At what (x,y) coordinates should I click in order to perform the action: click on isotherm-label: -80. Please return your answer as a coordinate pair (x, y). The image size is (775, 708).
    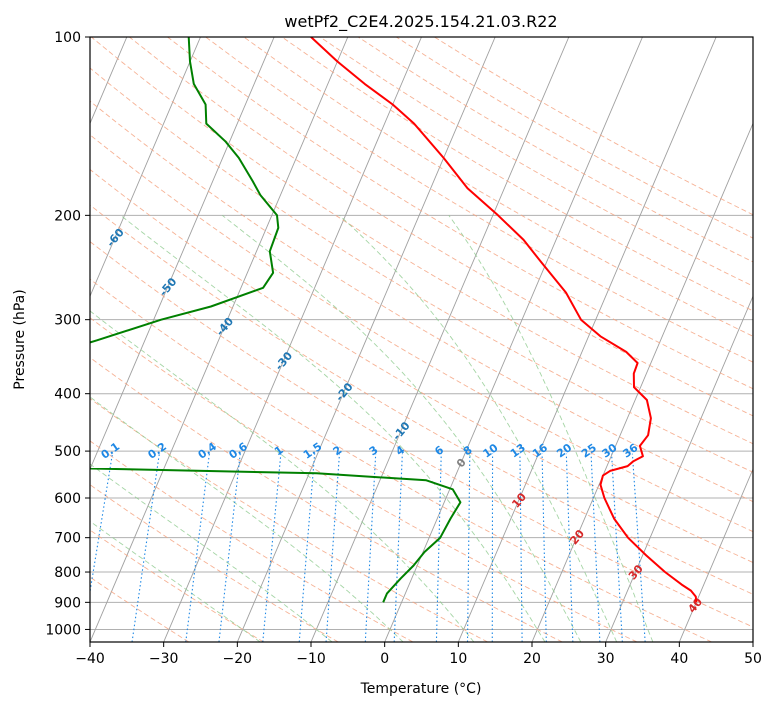
    Looking at the image, I should click on (11, 138).